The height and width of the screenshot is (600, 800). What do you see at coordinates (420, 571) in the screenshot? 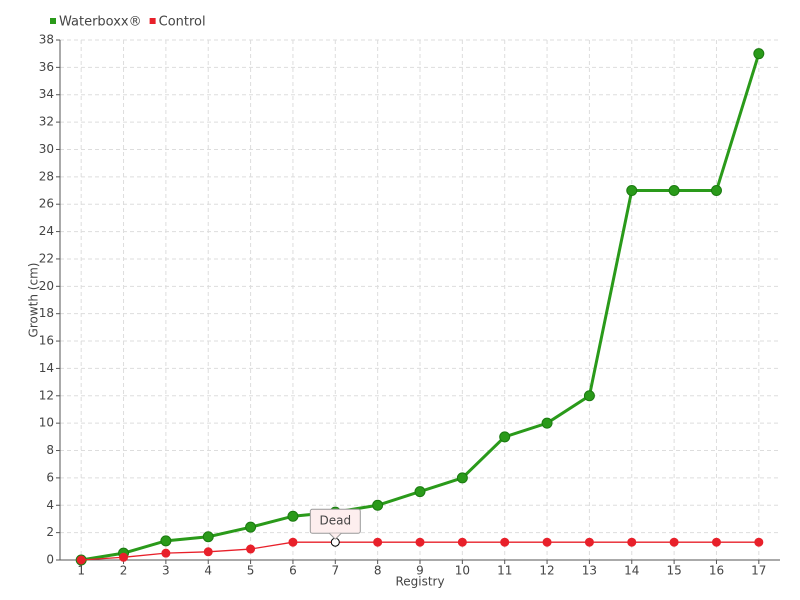
I see `x-tick-label: 9` at bounding box center [420, 571].